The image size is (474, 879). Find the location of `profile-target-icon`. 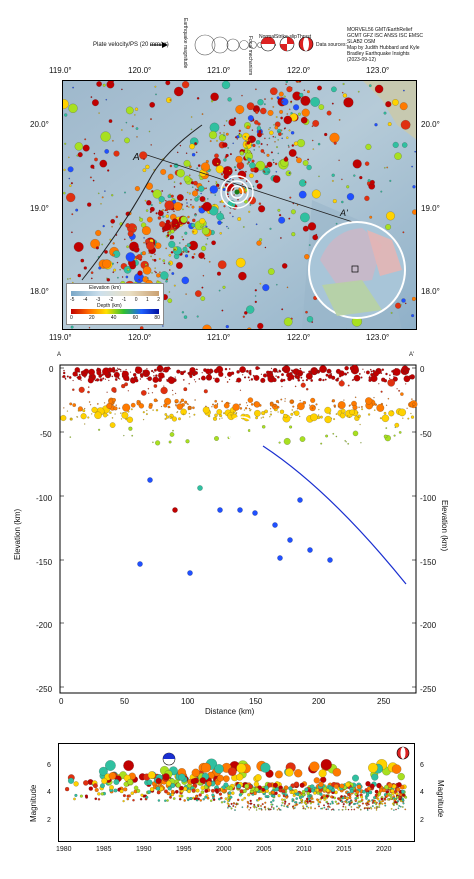

profile-target-icon is located at coordinates (242, 431).